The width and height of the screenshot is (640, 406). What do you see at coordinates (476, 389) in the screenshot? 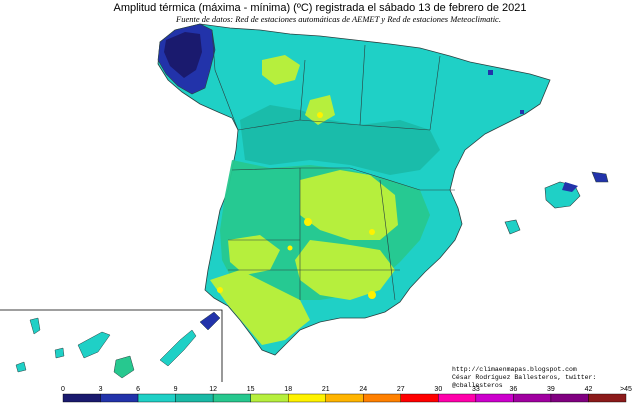
I see `legend-label: 33` at bounding box center [476, 389].